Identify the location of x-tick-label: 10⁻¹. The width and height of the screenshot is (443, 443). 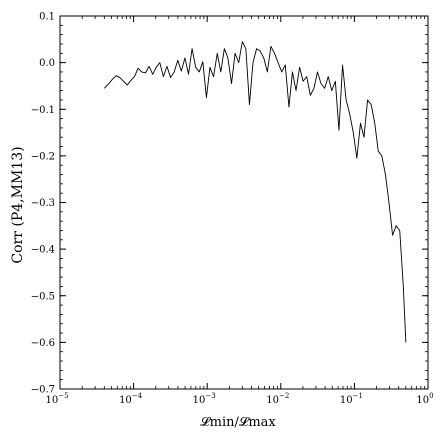
(351, 399).